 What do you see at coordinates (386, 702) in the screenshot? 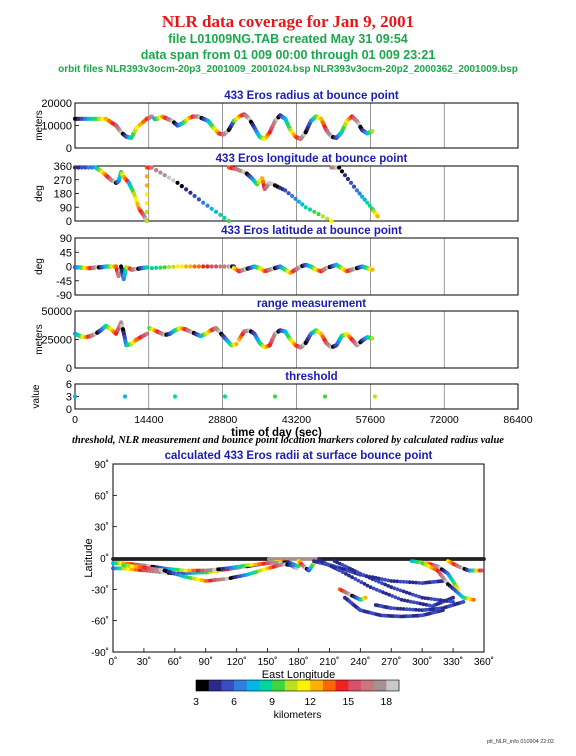
I see `colorbar-tick-label: 18` at bounding box center [386, 702].